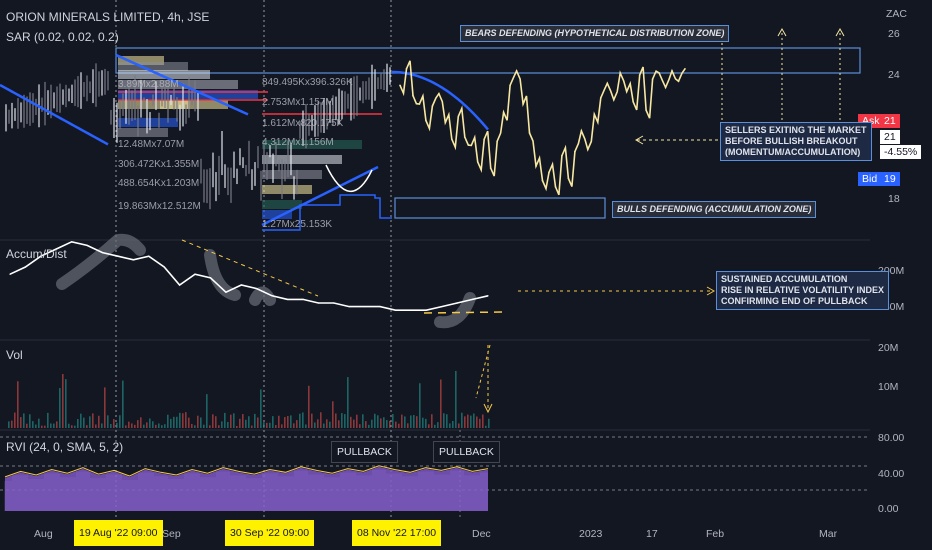  What do you see at coordinates (796, 130) in the screenshot?
I see `sellers-line-1: SELLERS EXITING THE MARKET` at bounding box center [796, 130].